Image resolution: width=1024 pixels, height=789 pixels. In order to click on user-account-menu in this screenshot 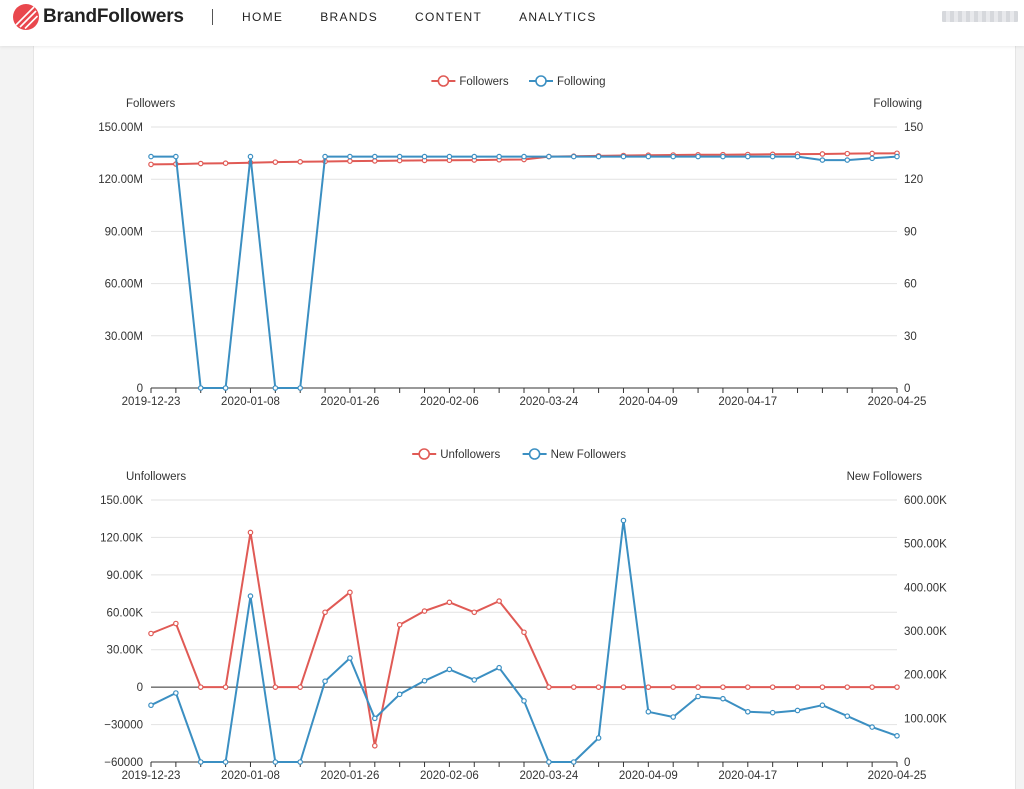, I will do `click(980, 16)`.